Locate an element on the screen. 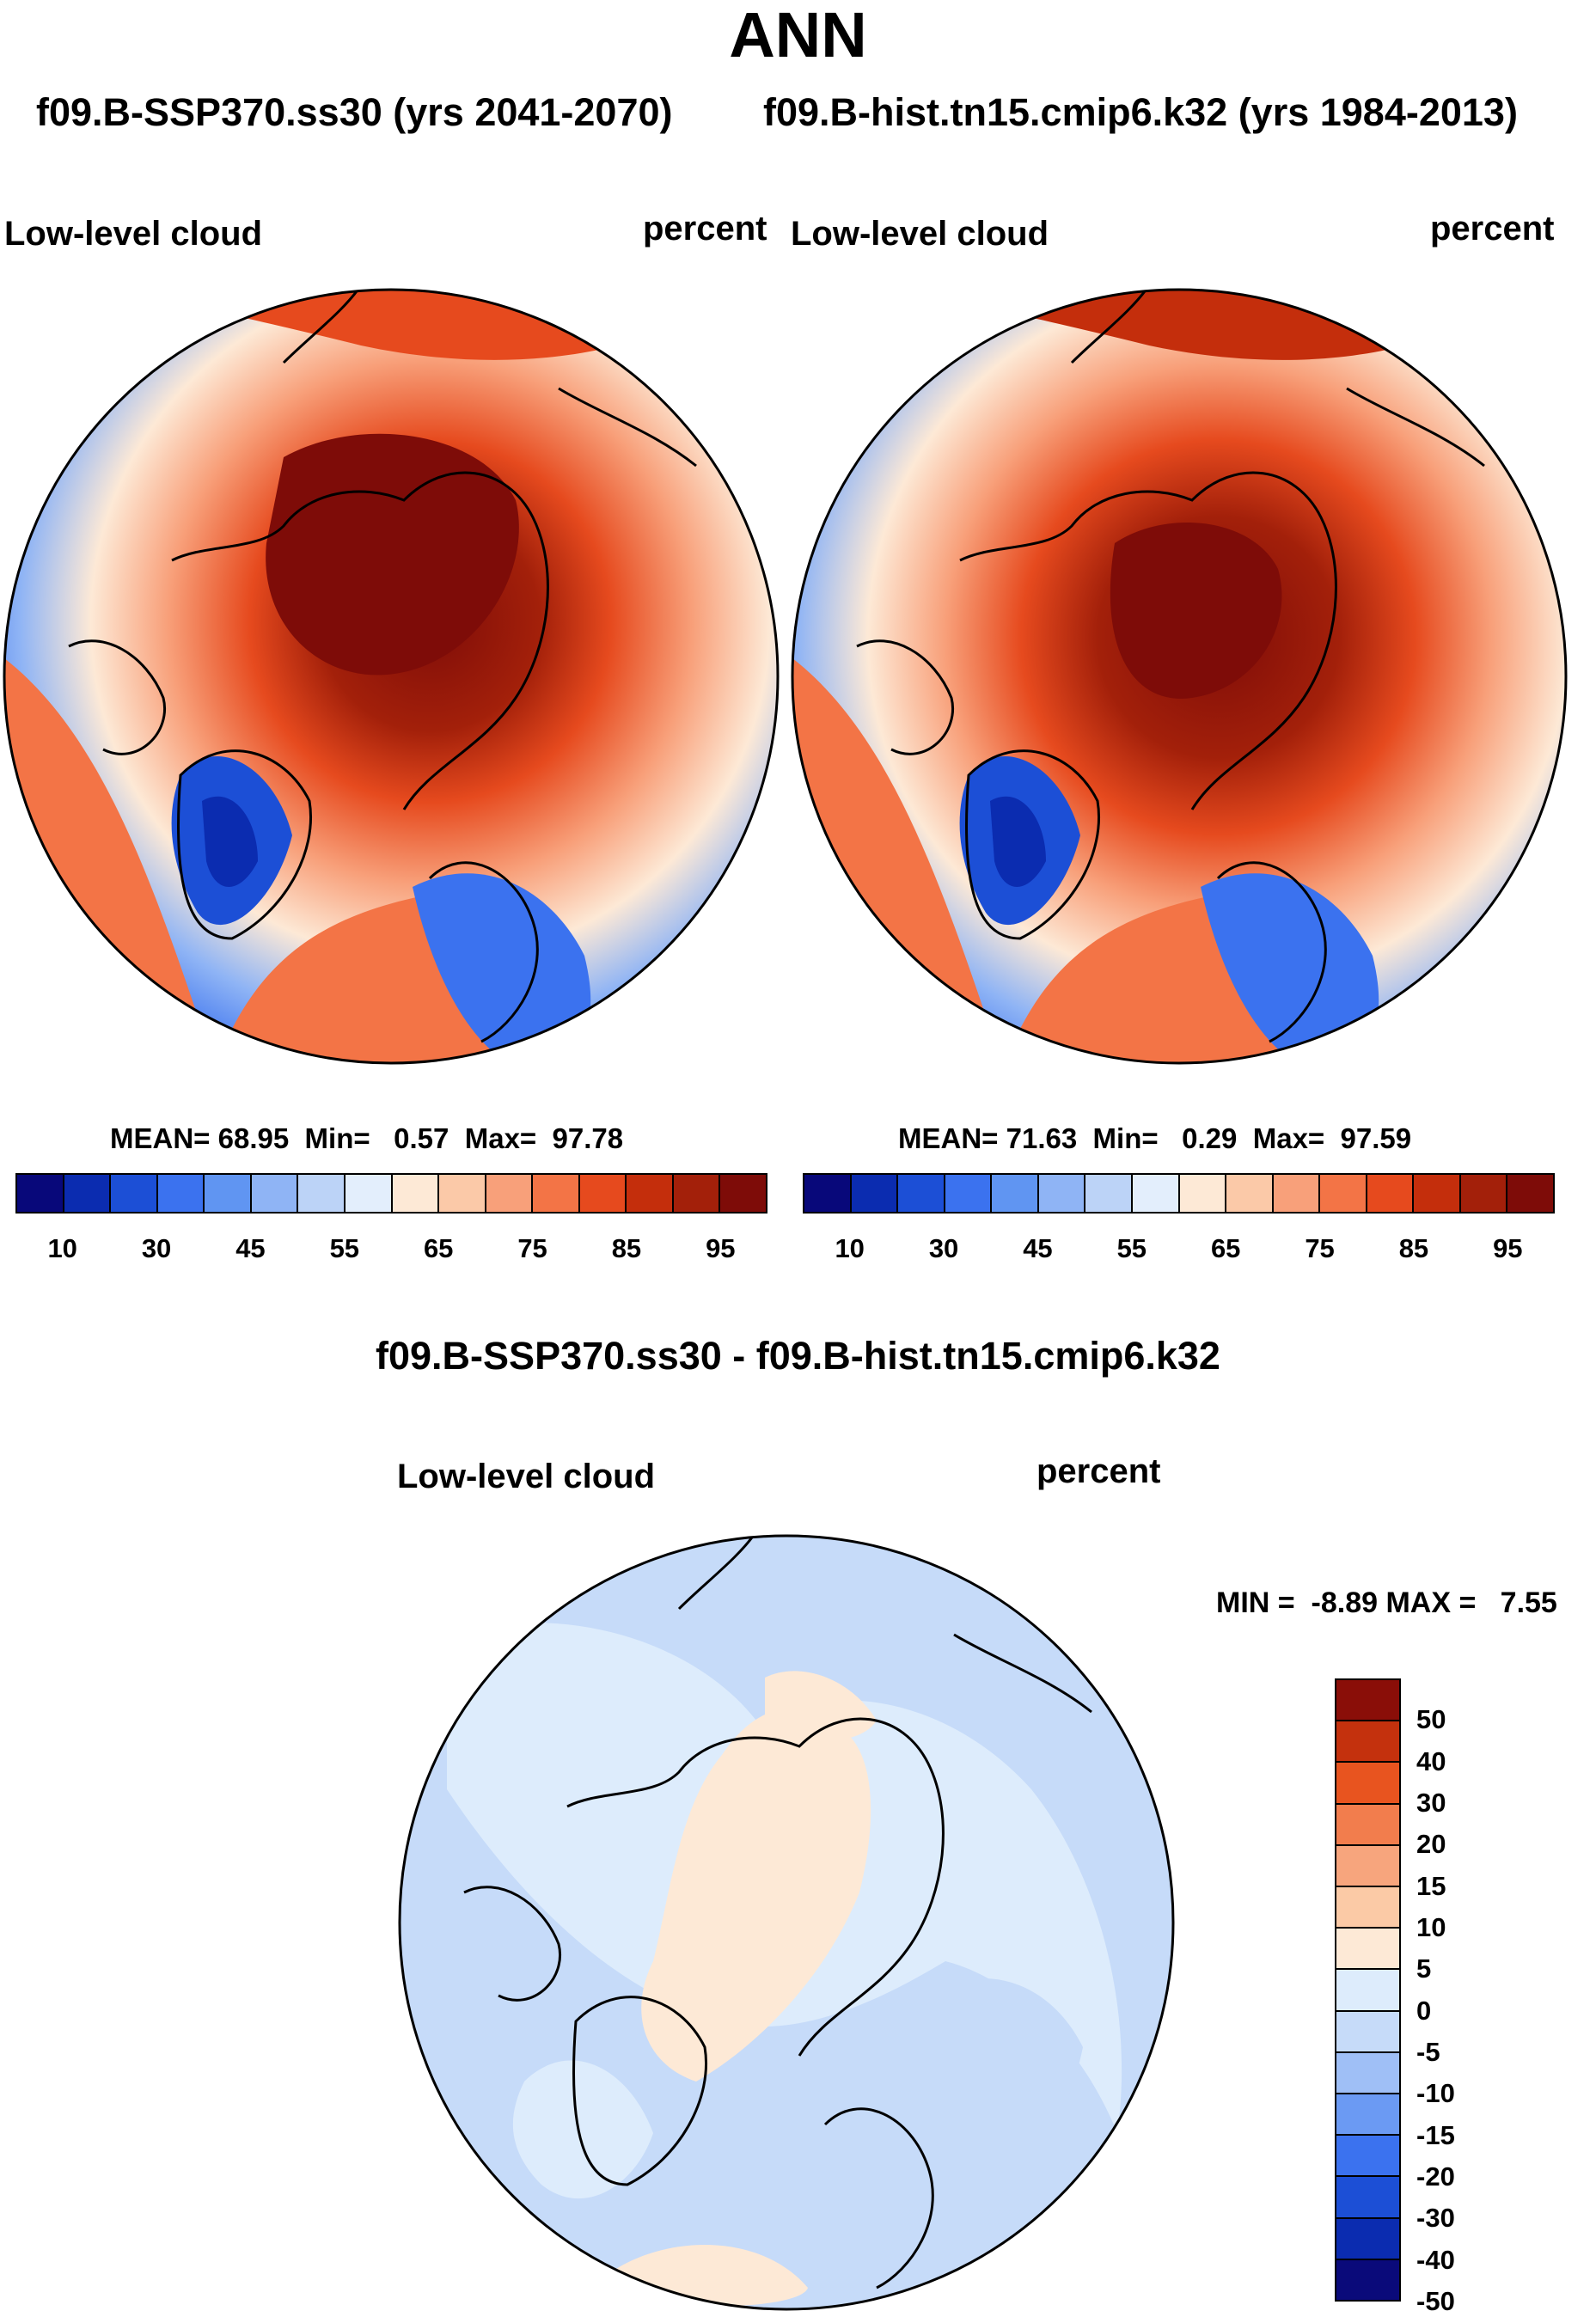  colorbar-tick-label: -30 is located at coordinates (1435, 2218).